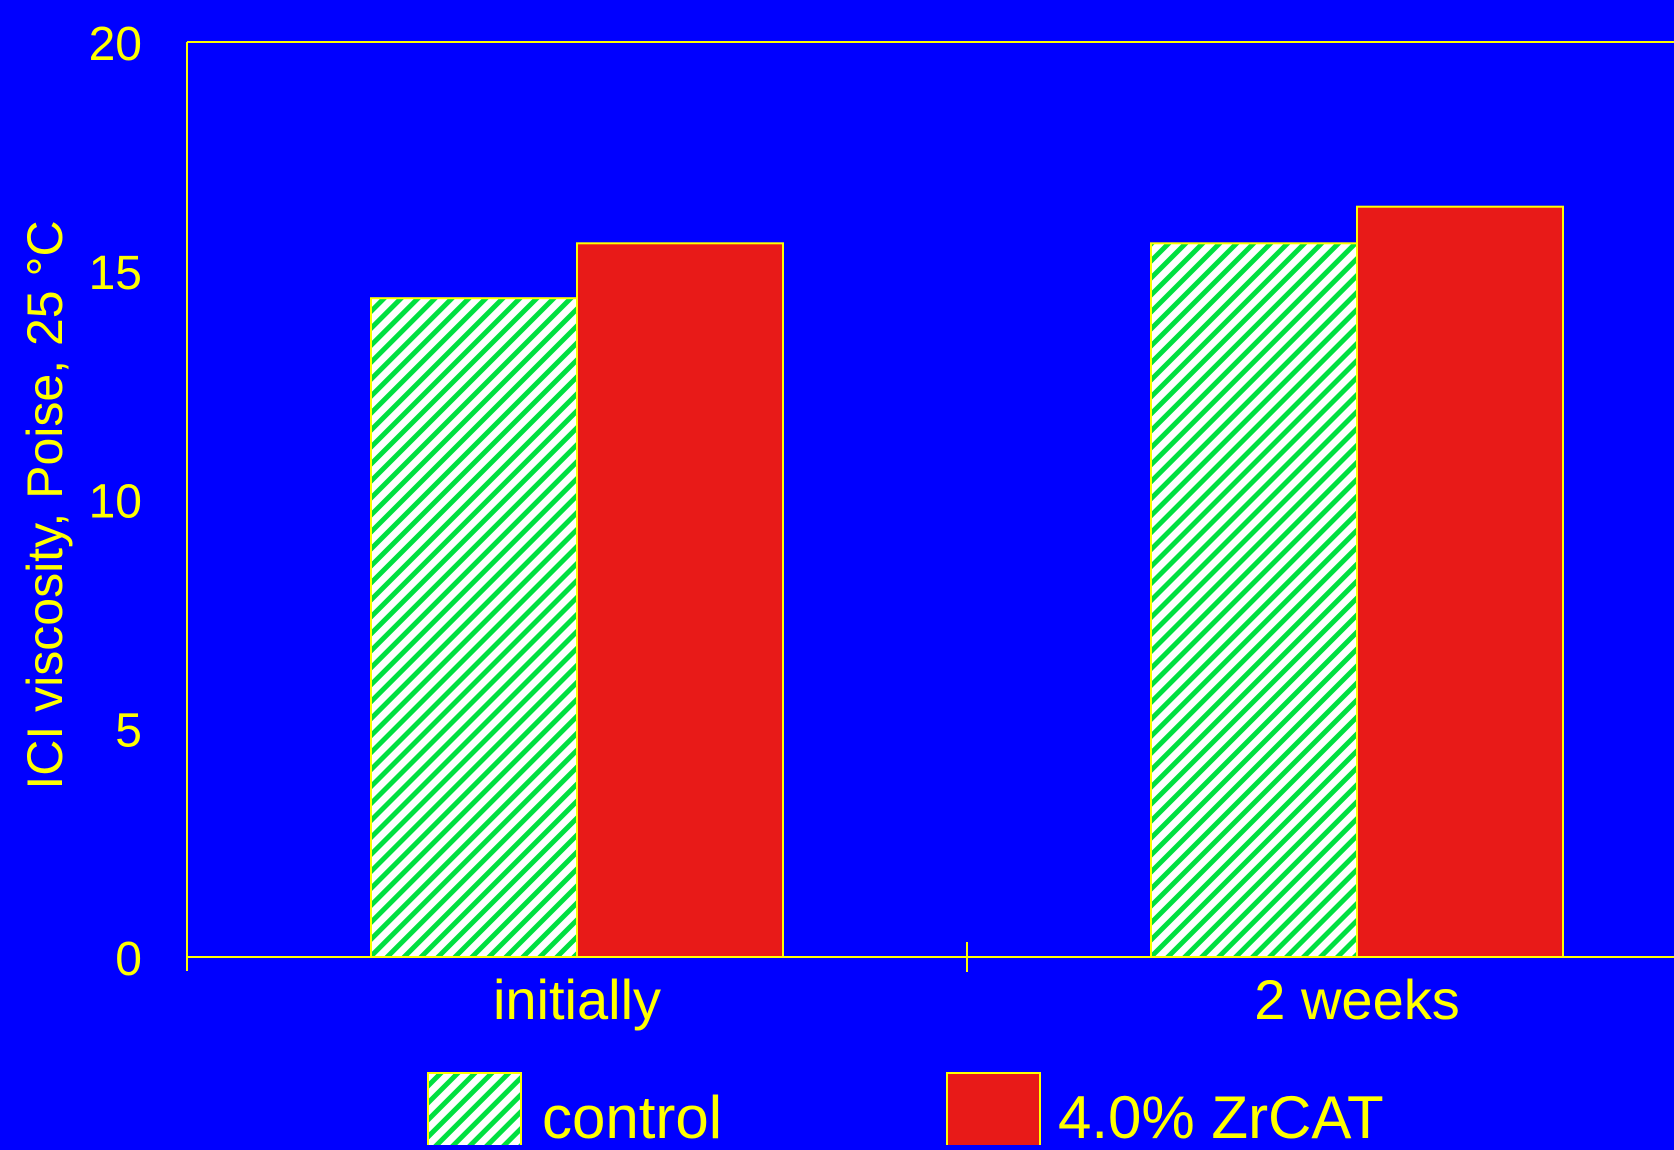  Describe the element at coordinates (45, 504) in the screenshot. I see `y-axis-label: ICI viscosity, Poise, 25 °C` at that location.